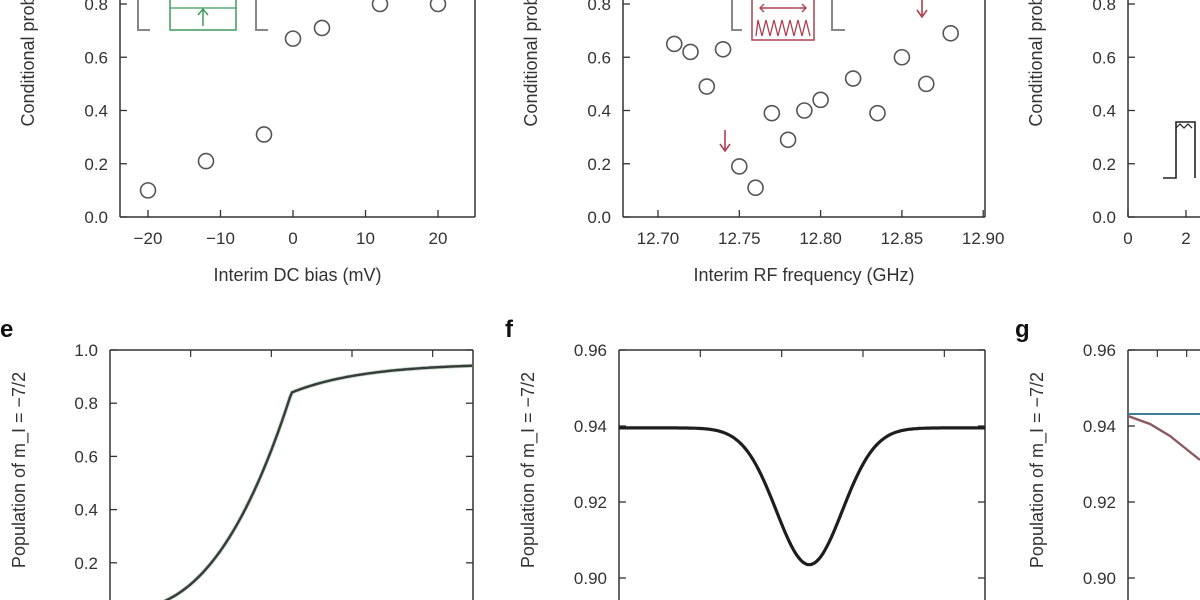  What do you see at coordinates (438, 238) in the screenshot?
I see `panel-a-xtick-label: 20` at bounding box center [438, 238].